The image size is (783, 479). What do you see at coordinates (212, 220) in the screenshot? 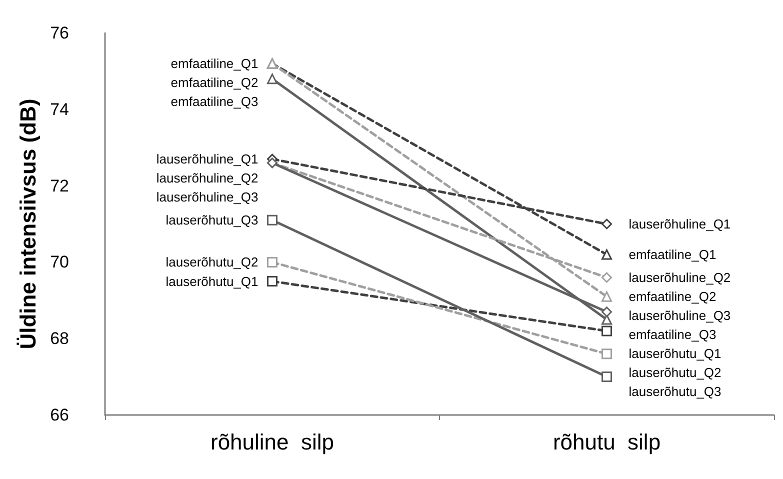
I see `series-label: lauserõhutu_Q3` at bounding box center [212, 220].